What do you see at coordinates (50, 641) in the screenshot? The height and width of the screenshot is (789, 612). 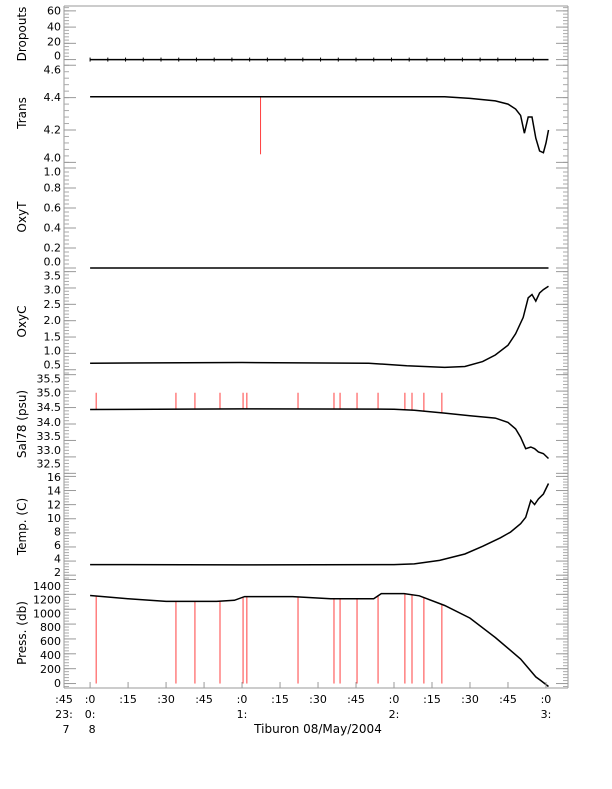 I see `y-tick-label: 600` at bounding box center [50, 641].